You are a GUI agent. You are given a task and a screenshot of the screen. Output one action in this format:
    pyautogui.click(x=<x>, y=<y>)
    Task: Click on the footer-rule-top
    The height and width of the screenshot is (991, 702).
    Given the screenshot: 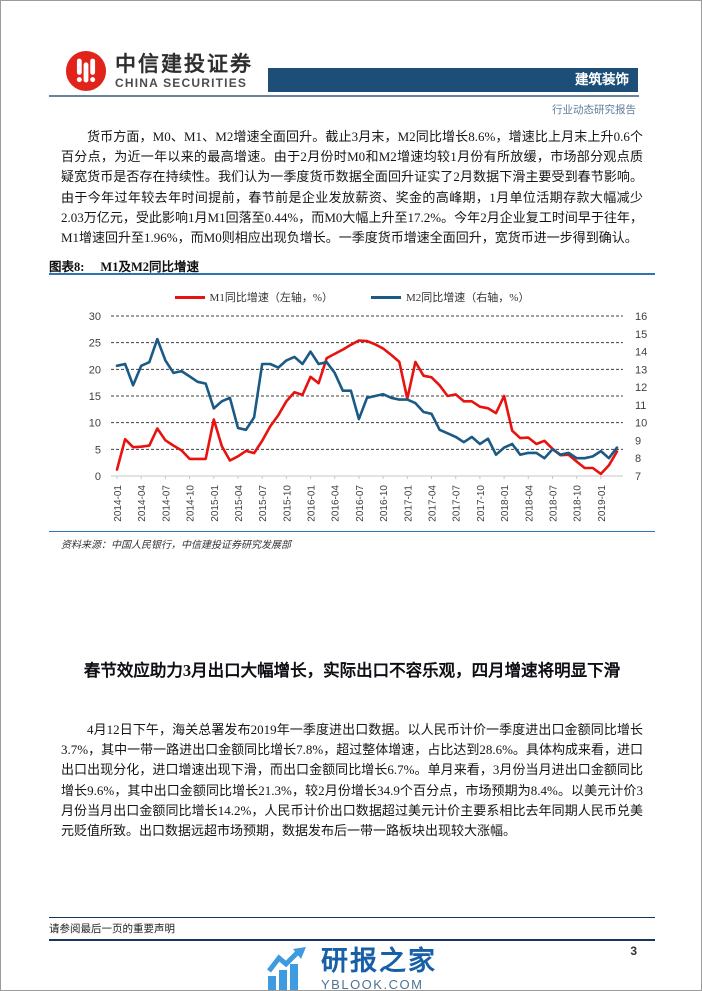 What is the action you would take?
    pyautogui.click(x=352, y=917)
    